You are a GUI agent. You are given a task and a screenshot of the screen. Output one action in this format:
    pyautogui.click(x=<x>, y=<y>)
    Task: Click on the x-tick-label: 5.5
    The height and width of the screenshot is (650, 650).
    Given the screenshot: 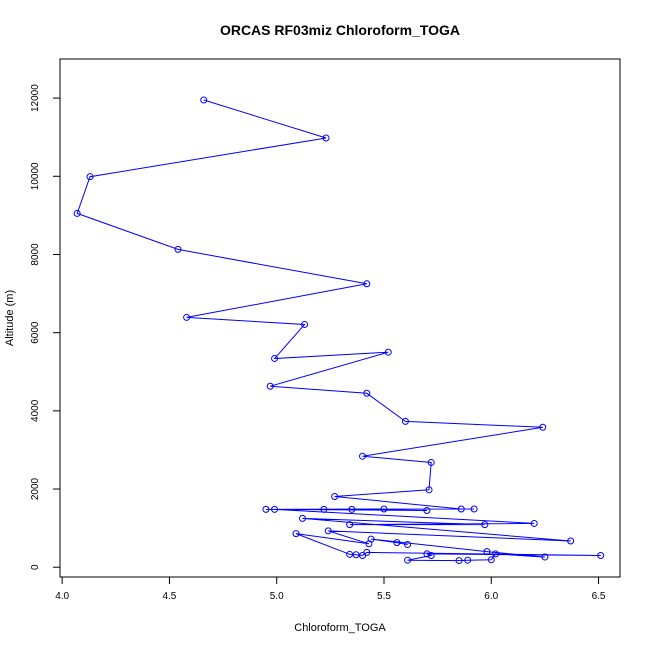 What is the action you would take?
    pyautogui.click(x=384, y=596)
    